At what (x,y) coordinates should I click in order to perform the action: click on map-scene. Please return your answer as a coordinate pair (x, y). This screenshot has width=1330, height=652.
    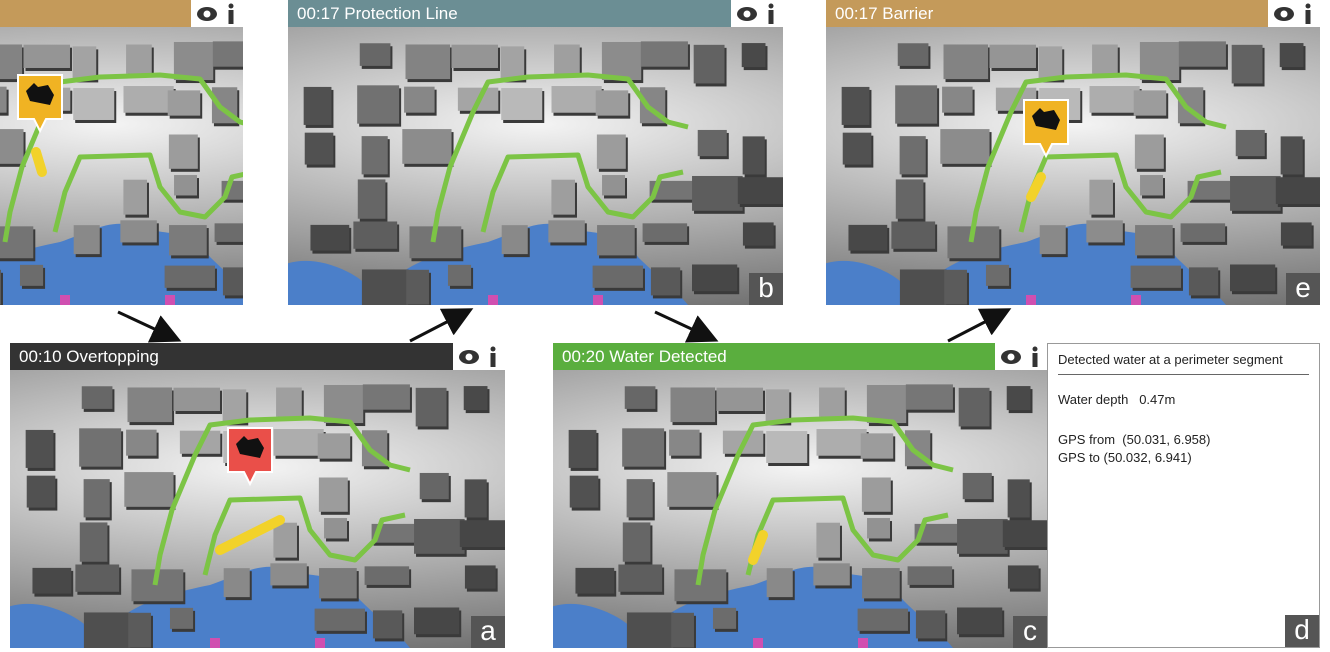
    Looking at the image, I should click on (121, 166).